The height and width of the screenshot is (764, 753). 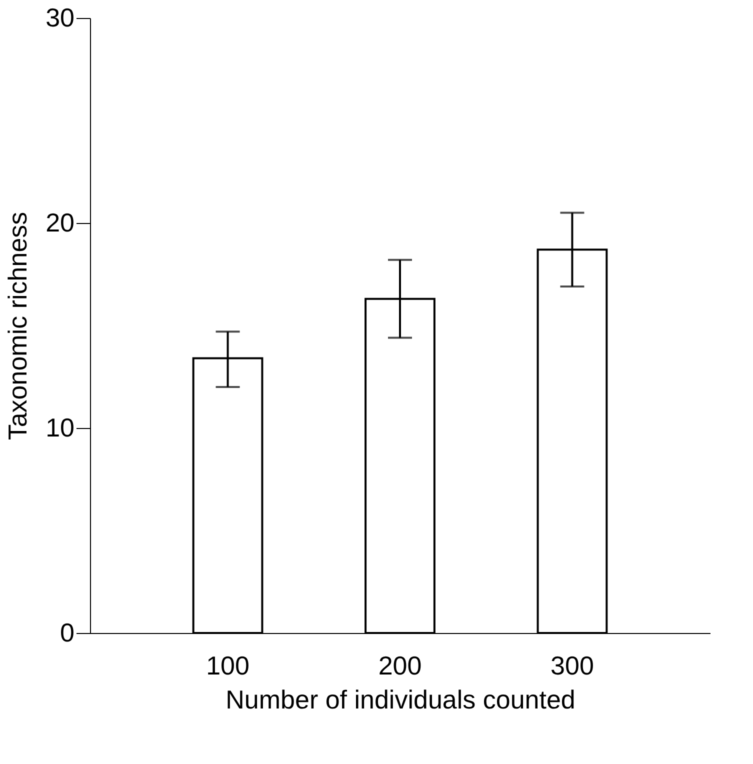 What do you see at coordinates (228, 665) in the screenshot?
I see `x-tick-label: 100` at bounding box center [228, 665].